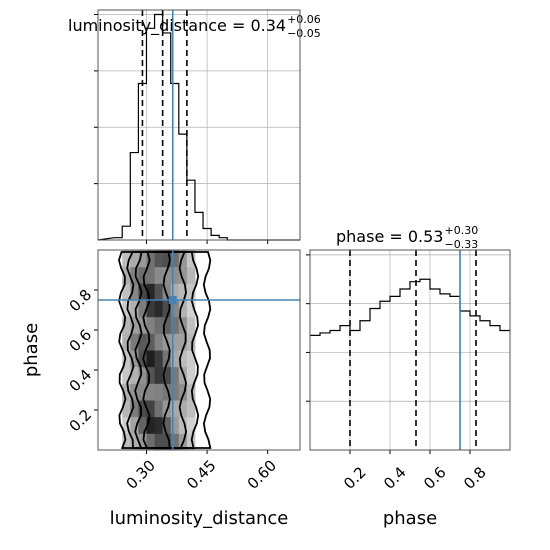  I want to click on y-tick-label: 0.4, so click(81, 381).